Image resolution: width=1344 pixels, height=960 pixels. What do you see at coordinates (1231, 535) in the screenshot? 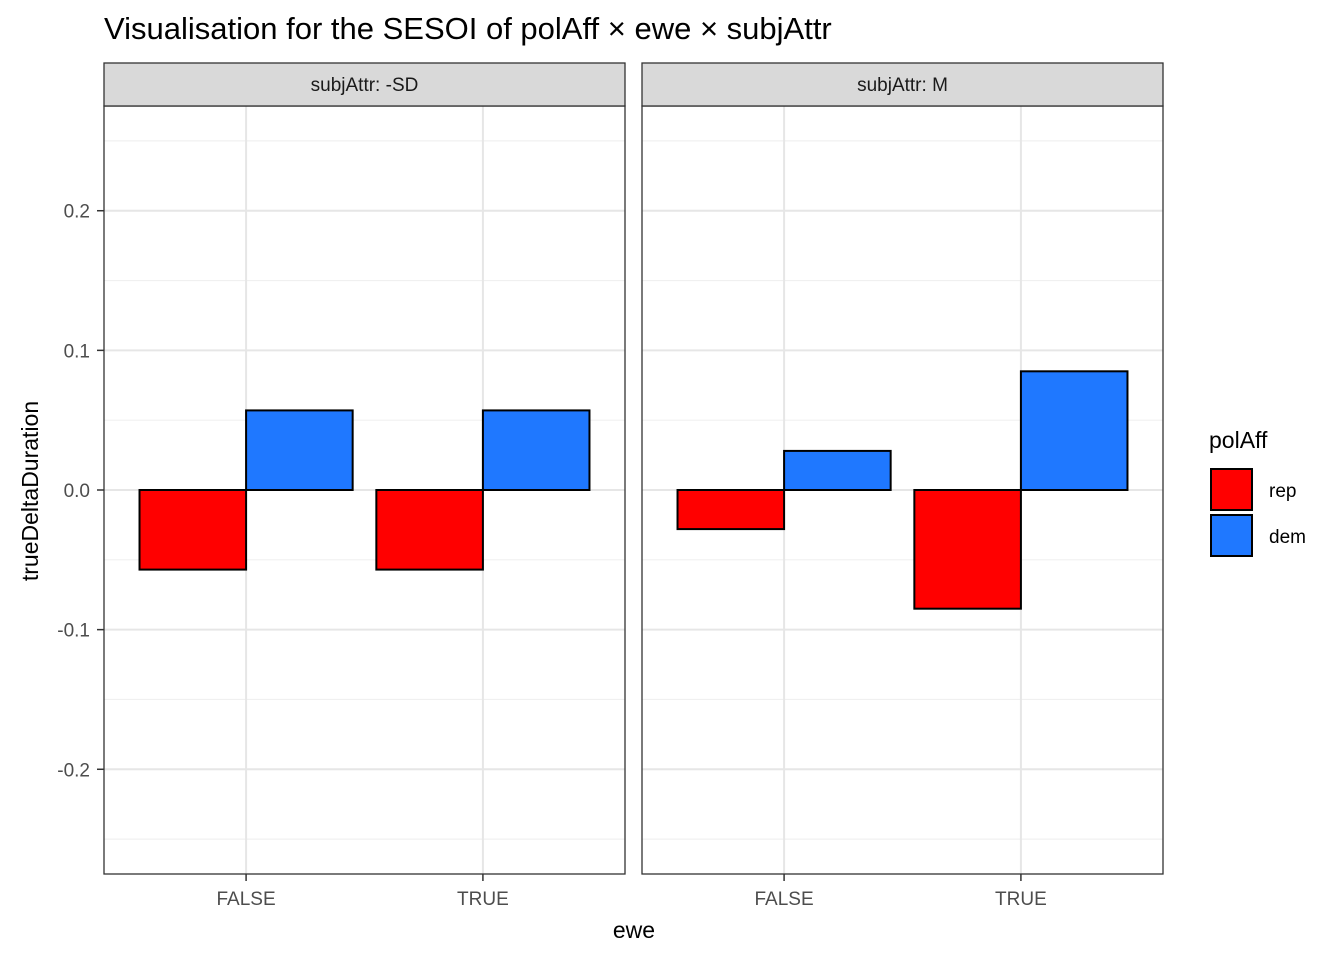
I see `legend-key-dem` at bounding box center [1231, 535].